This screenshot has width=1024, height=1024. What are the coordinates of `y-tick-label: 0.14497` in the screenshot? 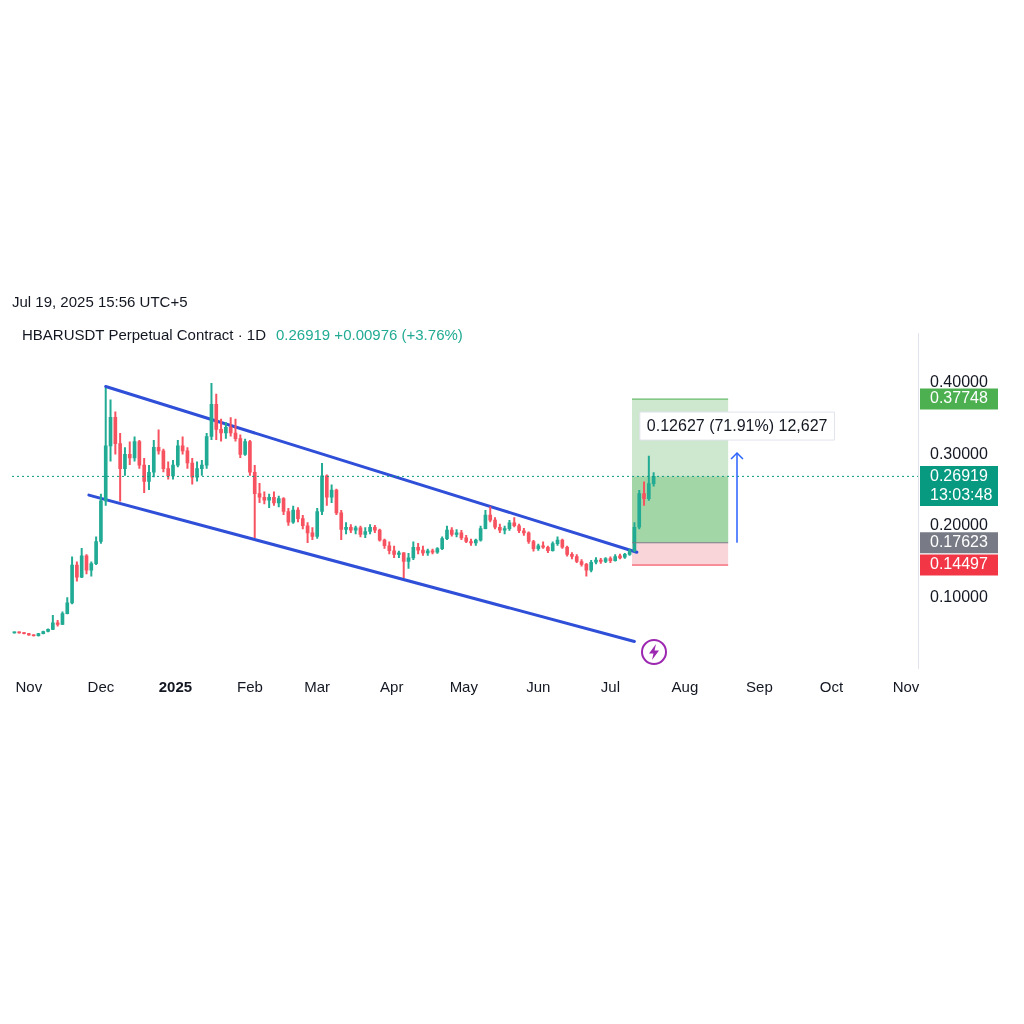 It's located at (959, 564).